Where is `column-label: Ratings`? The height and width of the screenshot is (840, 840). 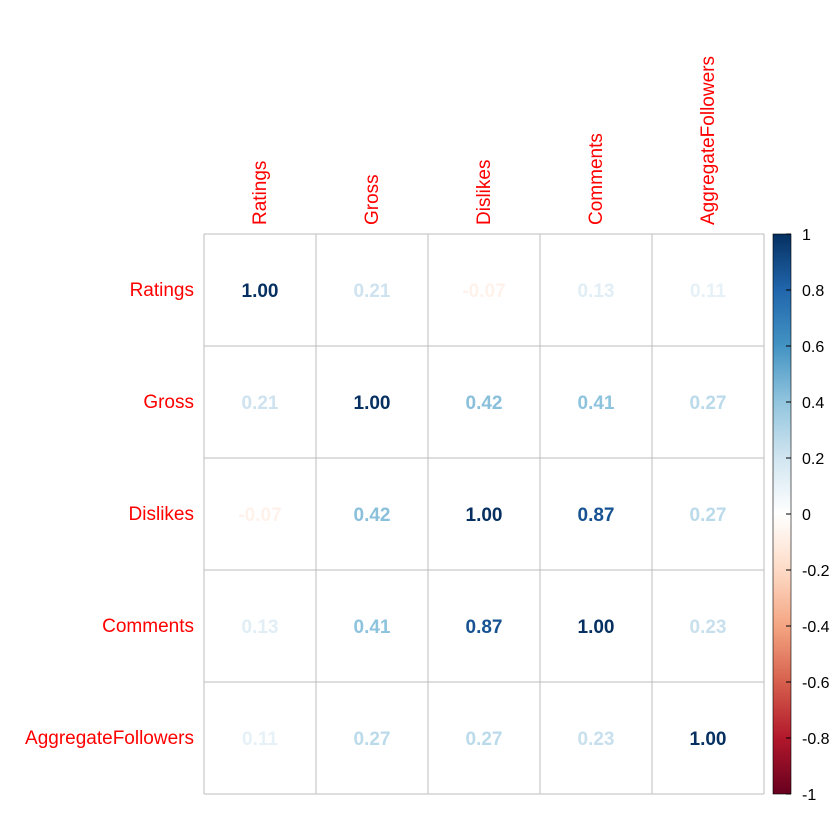
column-label: Ratings is located at coordinates (260, 193).